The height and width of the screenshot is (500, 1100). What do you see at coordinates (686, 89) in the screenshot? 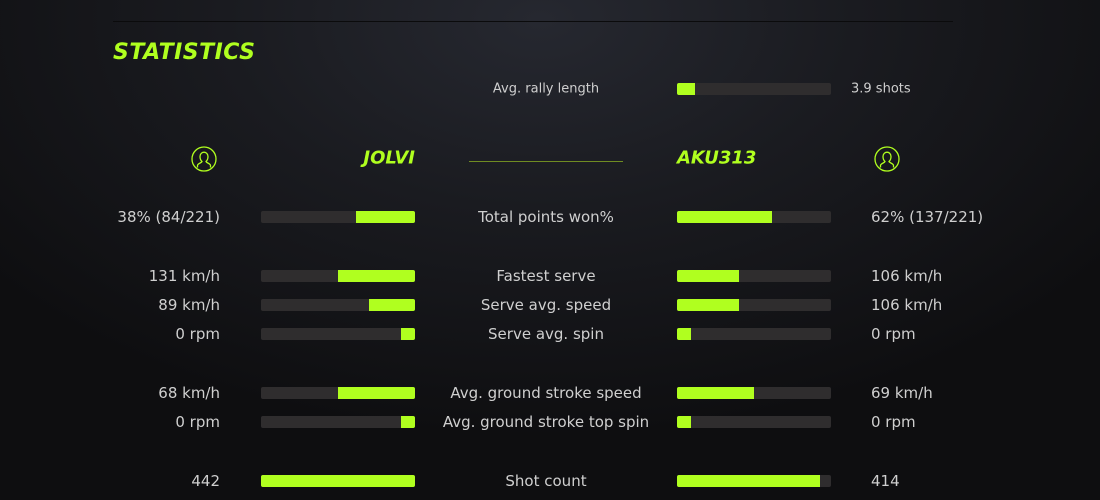
I see `rally-bar-fill` at bounding box center [686, 89].